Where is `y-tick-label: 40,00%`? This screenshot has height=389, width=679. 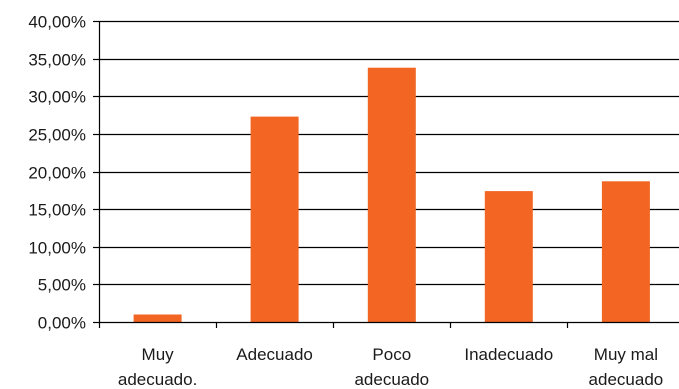
y-tick-label: 40,00% is located at coordinates (57, 22).